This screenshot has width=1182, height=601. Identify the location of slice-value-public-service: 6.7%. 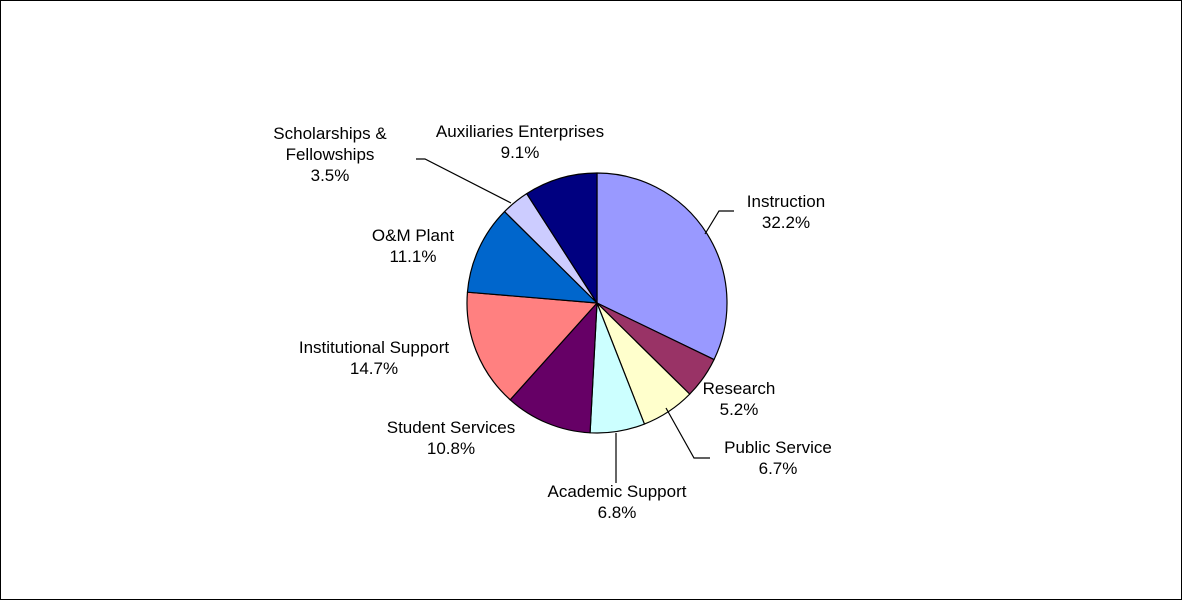
(778, 468).